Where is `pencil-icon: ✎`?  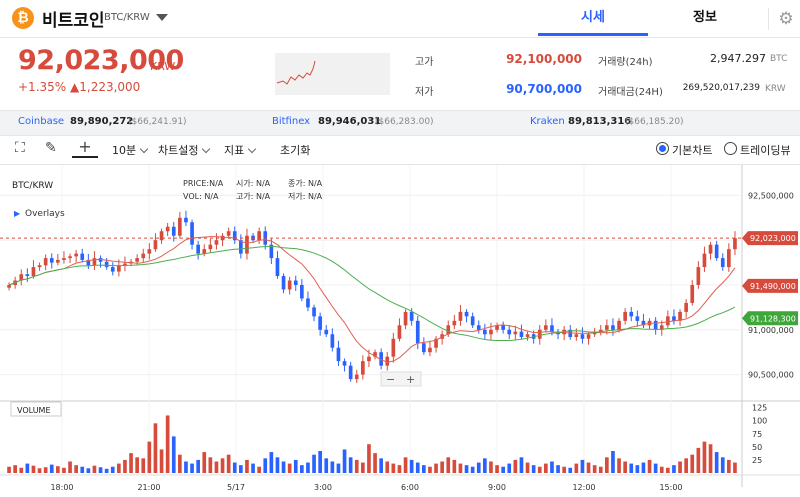
pencil-icon: ✎ is located at coordinates (51, 148).